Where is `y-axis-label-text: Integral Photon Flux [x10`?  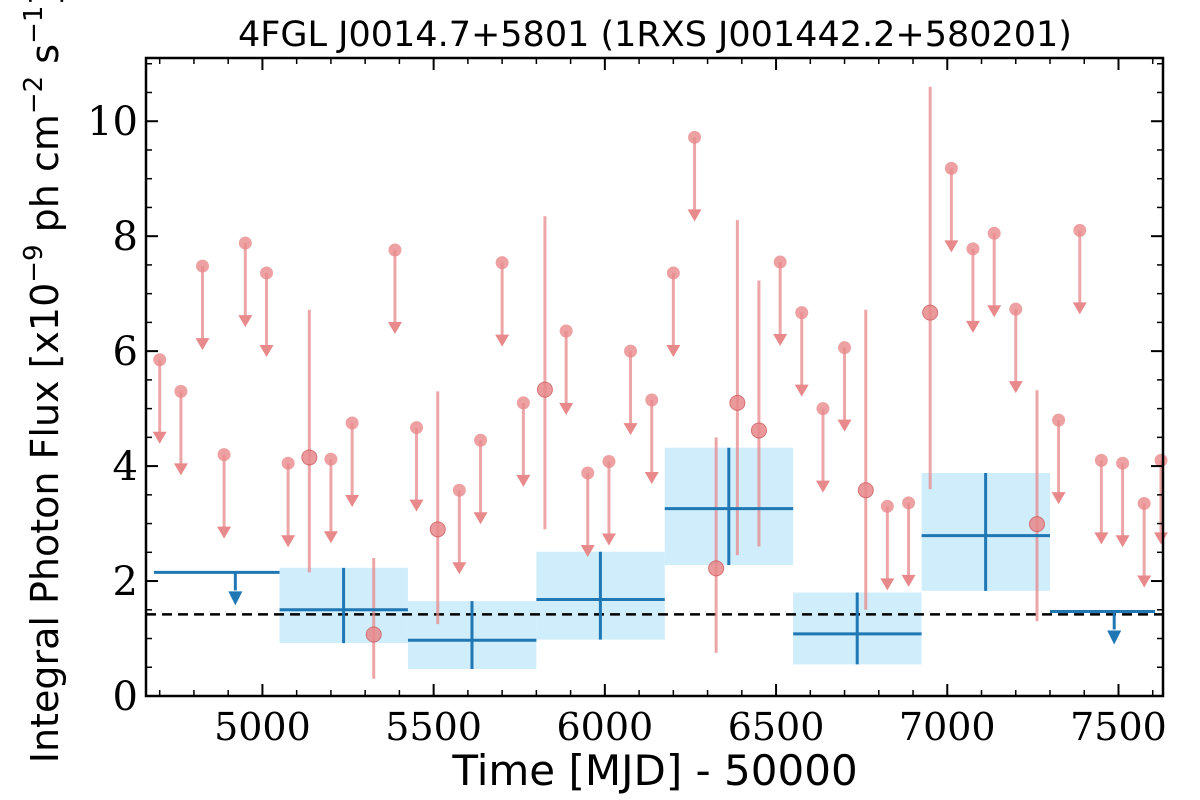 y-axis-label-text: Integral Photon Flux [x10 is located at coordinates (45, 523).